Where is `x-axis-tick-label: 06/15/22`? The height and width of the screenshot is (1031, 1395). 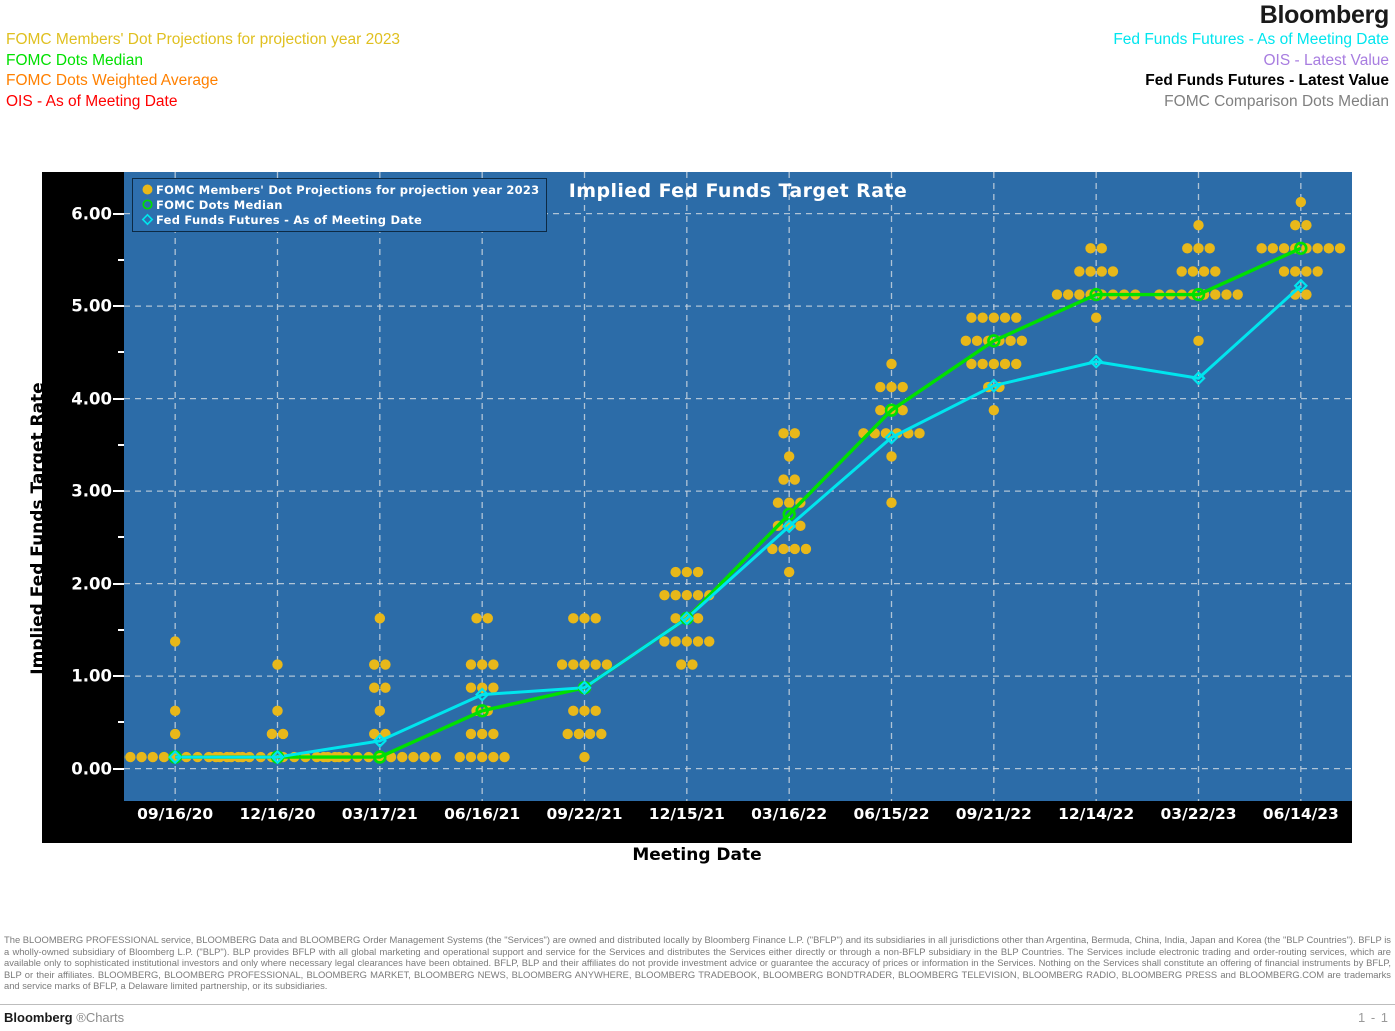 x-axis-tick-label: 06/15/22 is located at coordinates (891, 814).